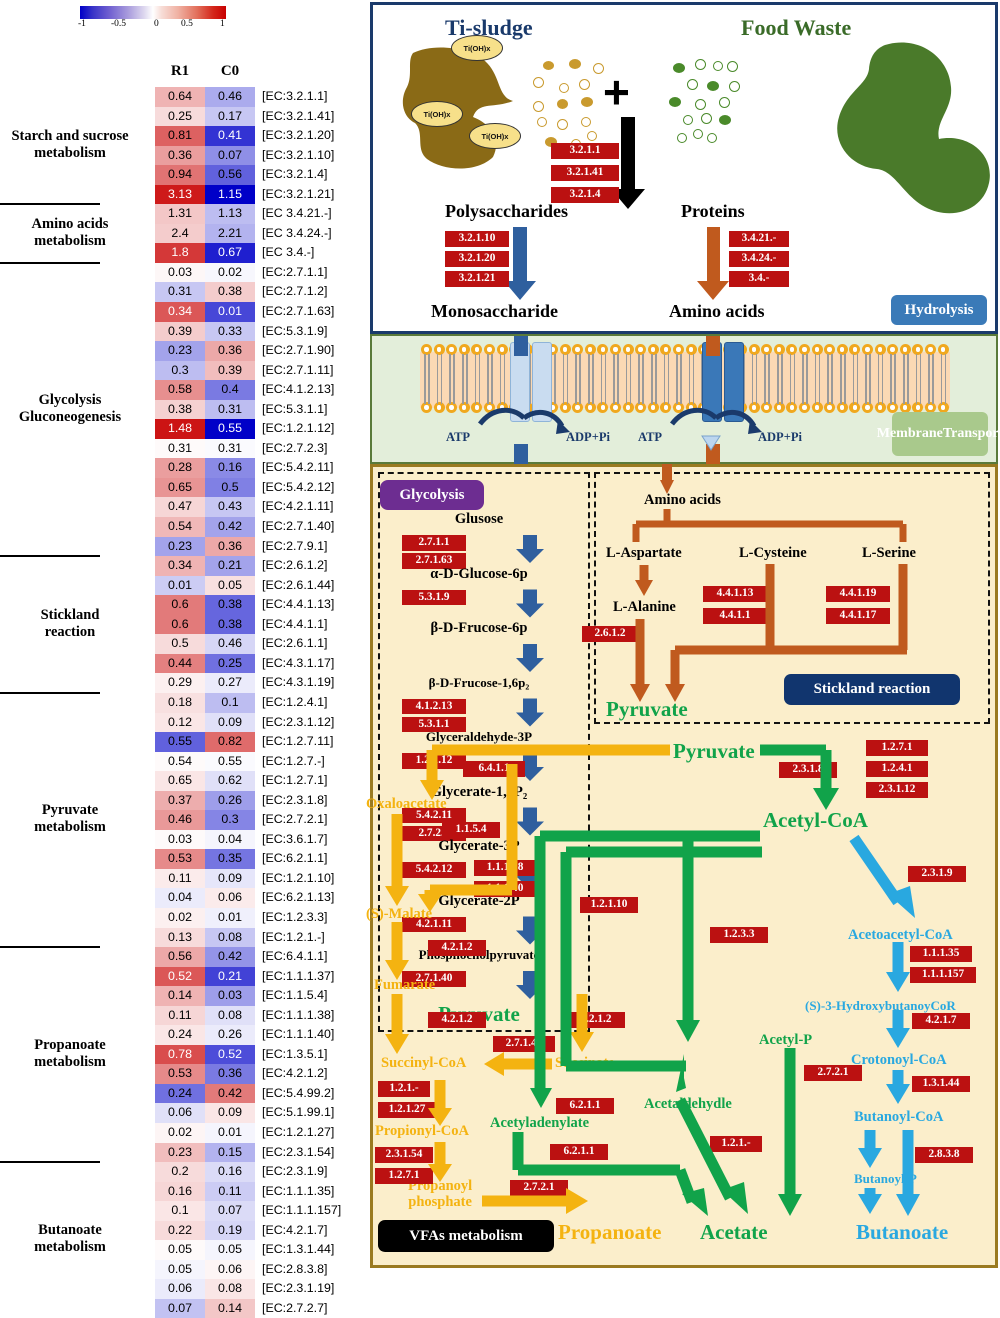 This screenshot has height=1318, width=1000. I want to click on membrane-transport-section: ATP ADP+Pi ATP ADP+Pi Membrane Transport, so click(685, 400).